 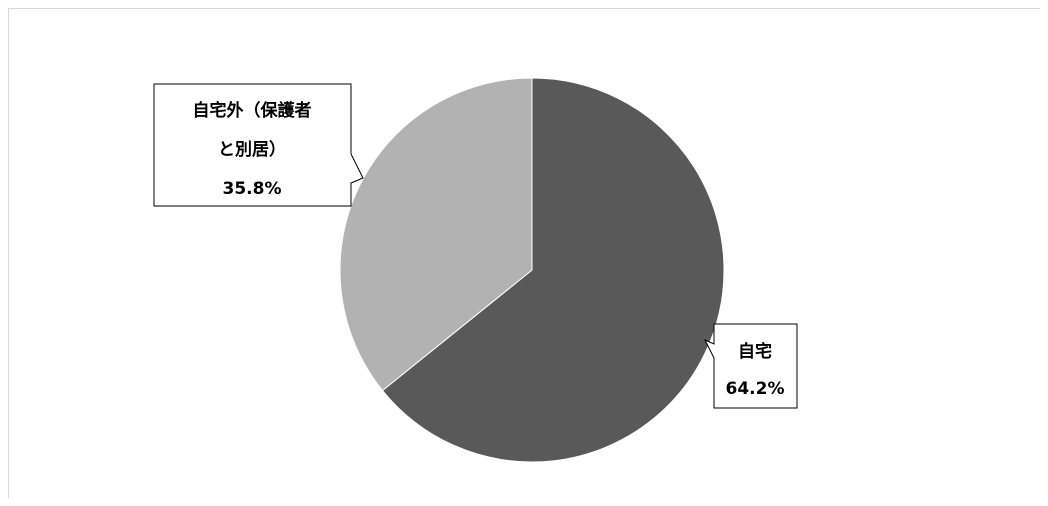 I want to click on callout-value-home: 64.2%, so click(x=755, y=389).